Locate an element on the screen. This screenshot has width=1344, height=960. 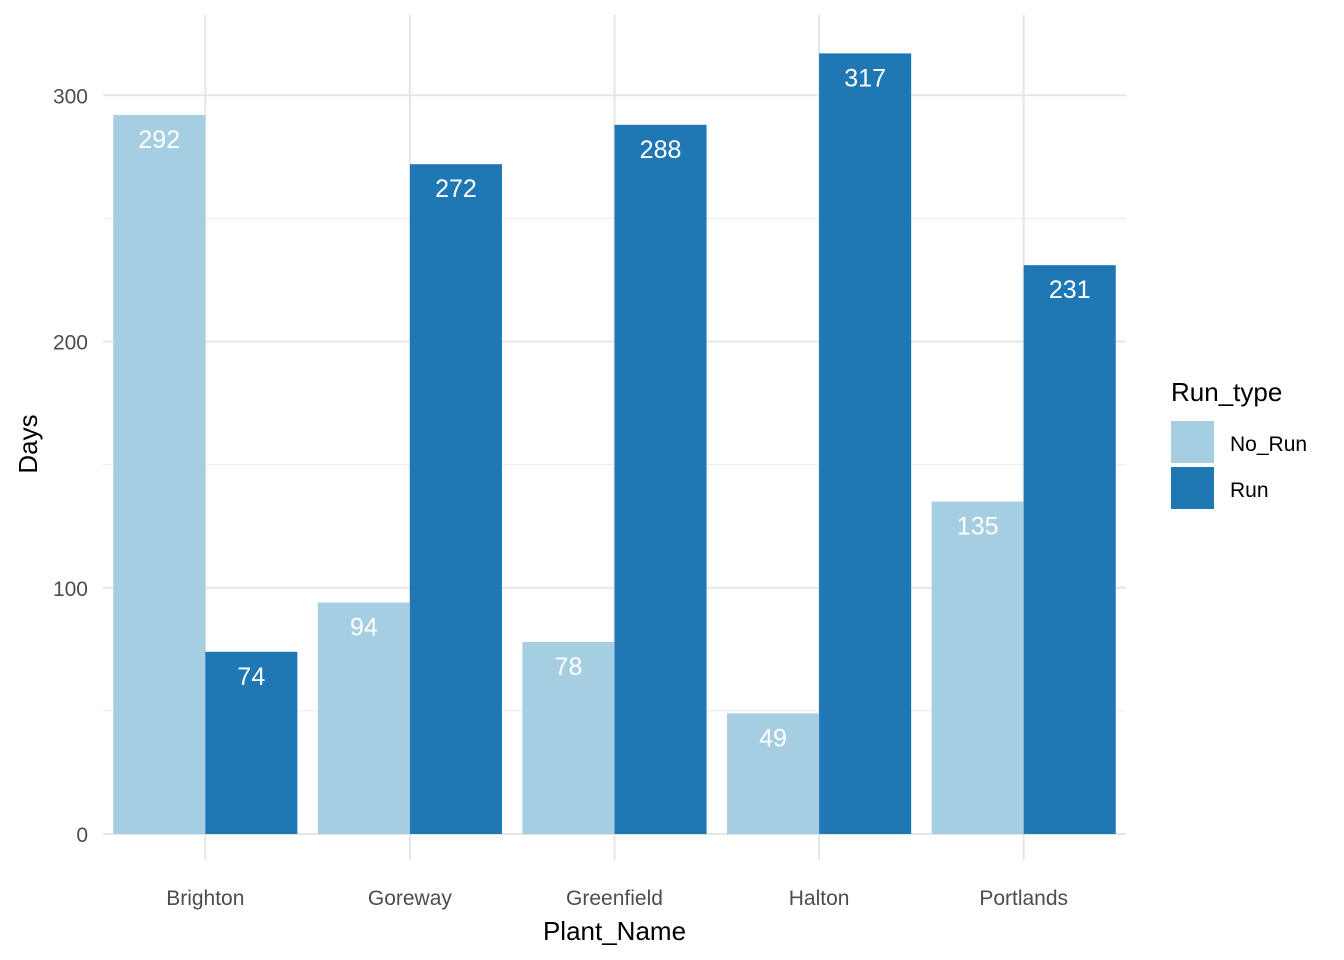
legend-key-run is located at coordinates (1192, 488).